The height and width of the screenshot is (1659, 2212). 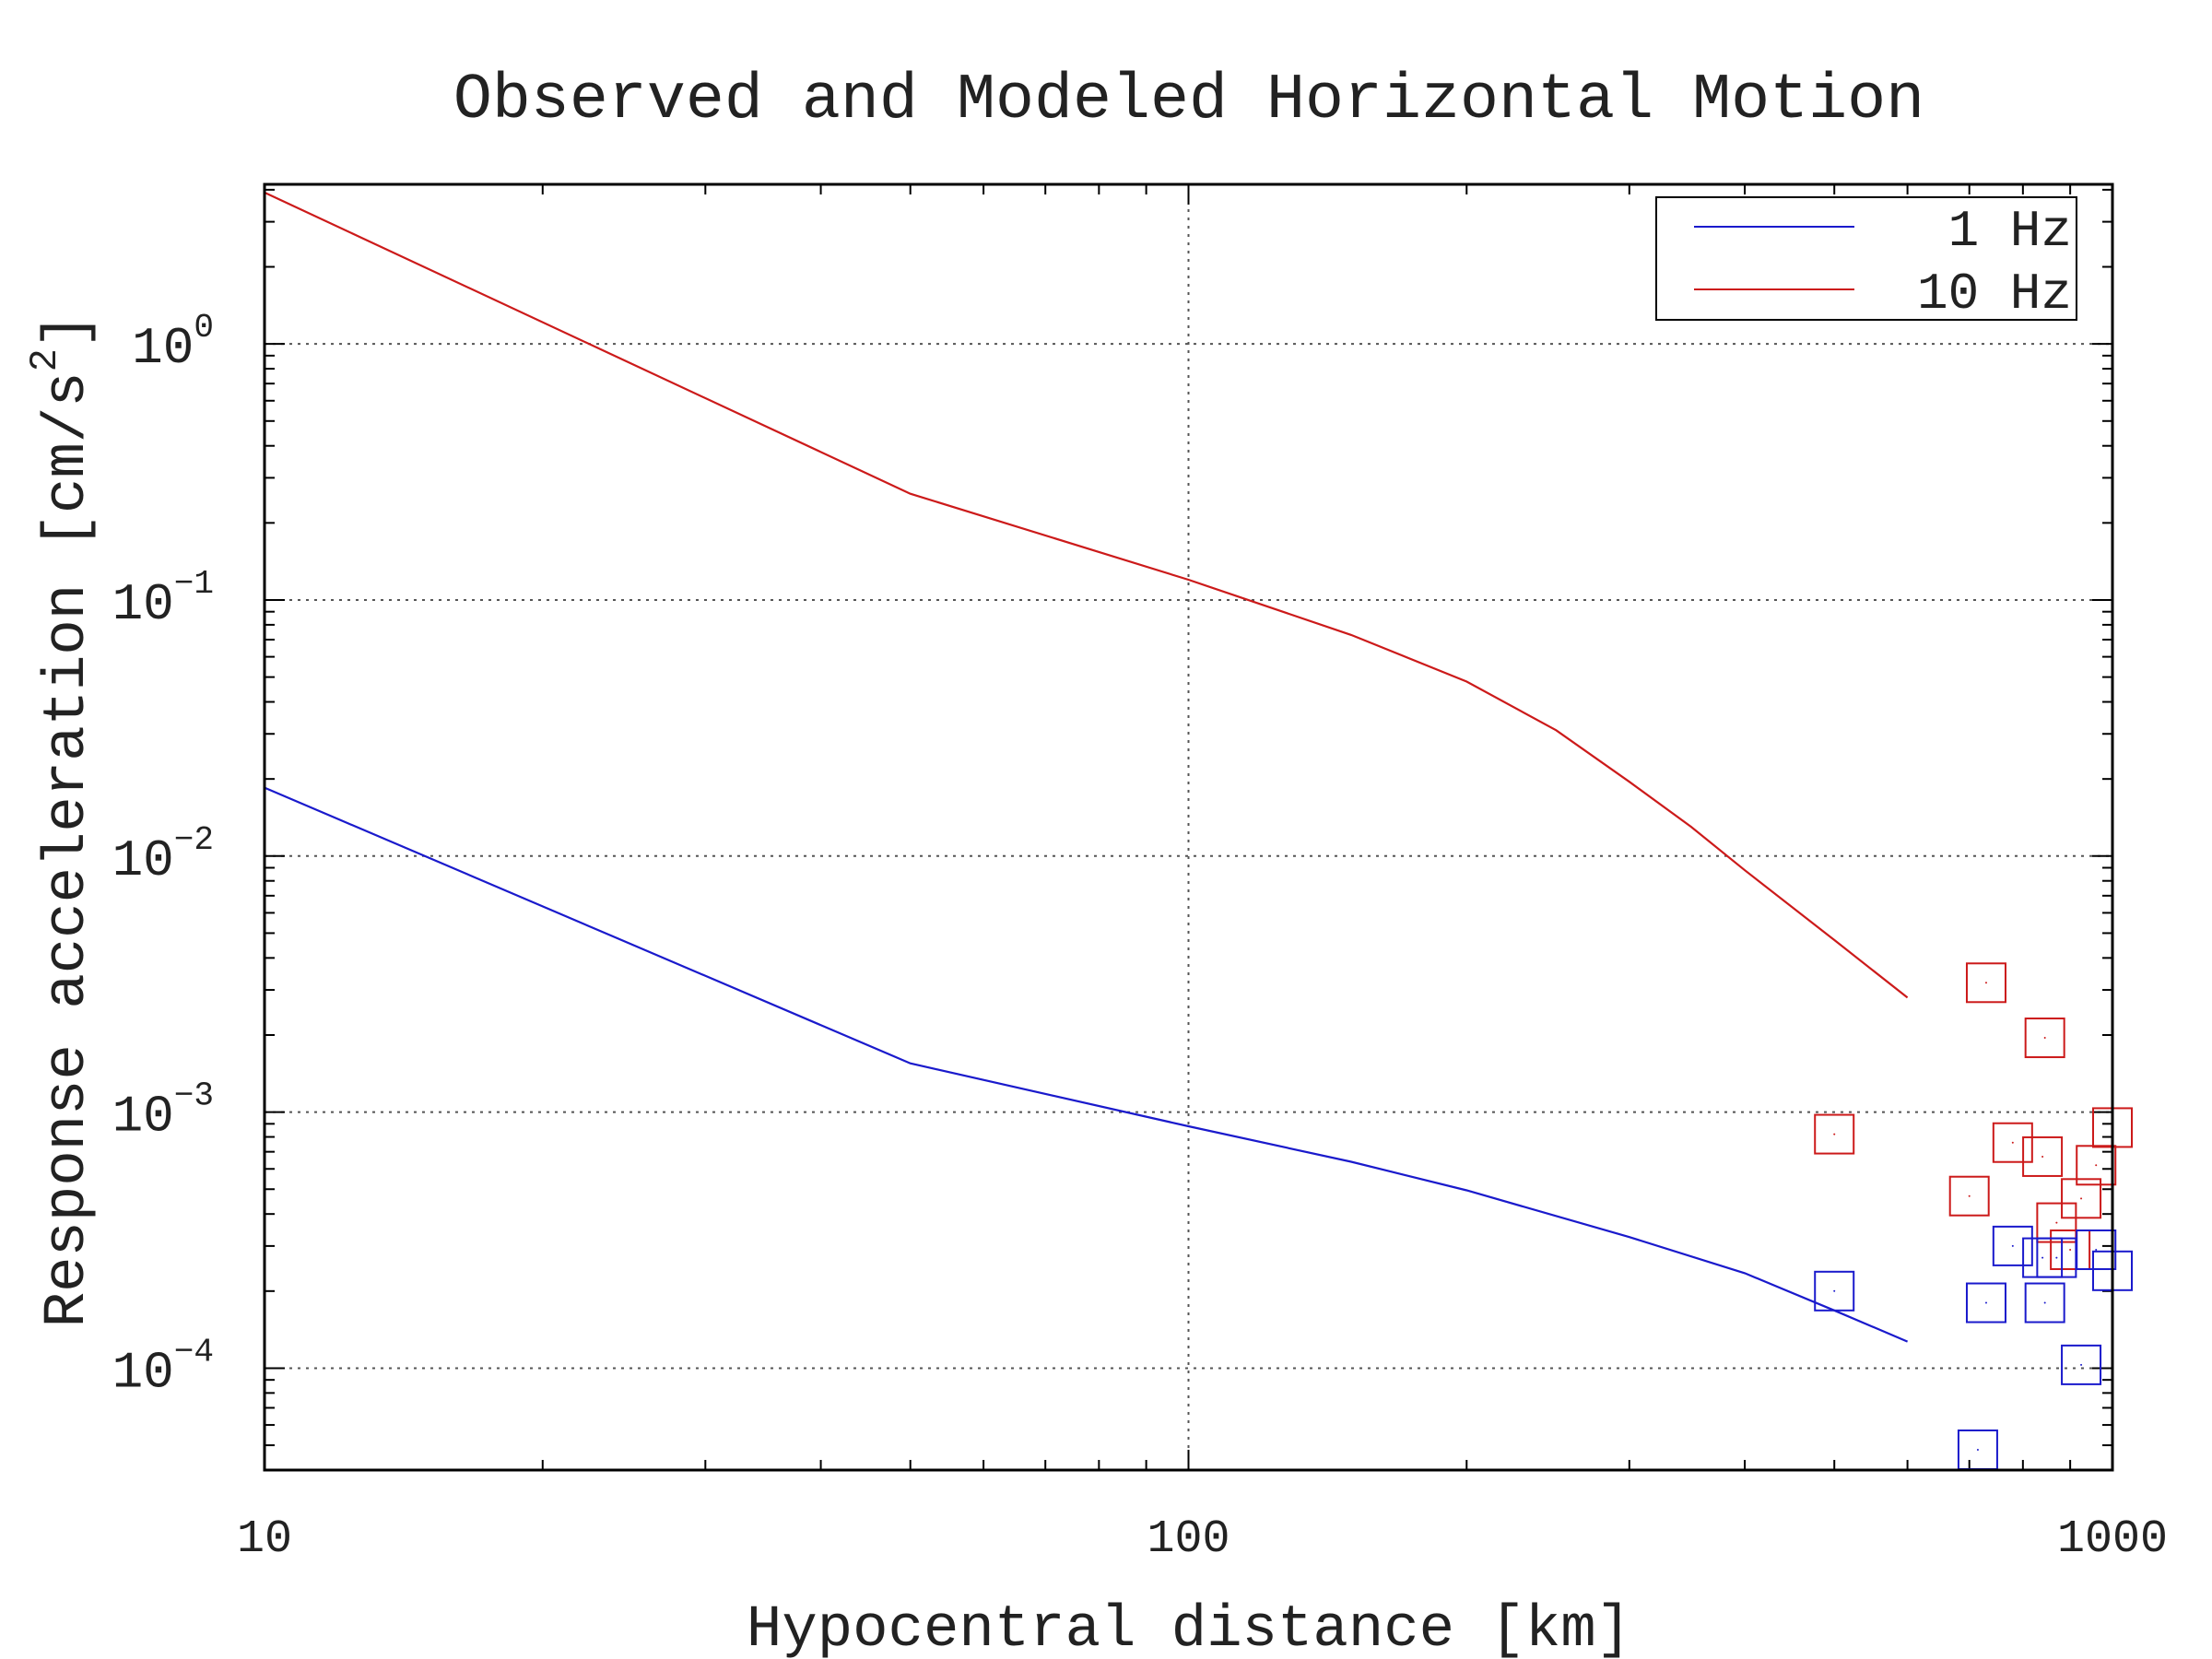 I want to click on y-tick-label: 10⁻², so click(x=163, y=855).